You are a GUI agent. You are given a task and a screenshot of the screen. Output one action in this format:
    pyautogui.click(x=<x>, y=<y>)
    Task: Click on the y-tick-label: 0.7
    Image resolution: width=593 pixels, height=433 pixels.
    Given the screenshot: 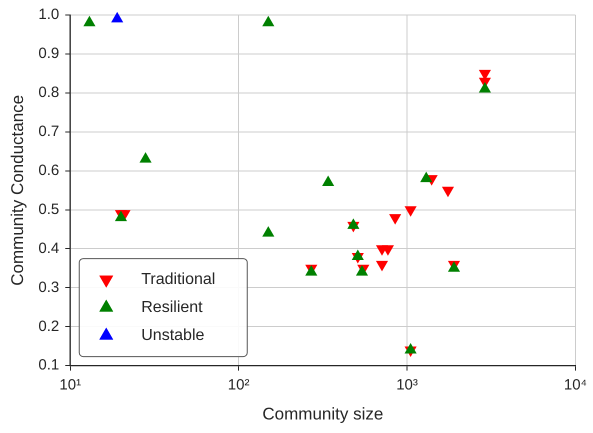 What is the action you would take?
    pyautogui.click(x=49, y=131)
    